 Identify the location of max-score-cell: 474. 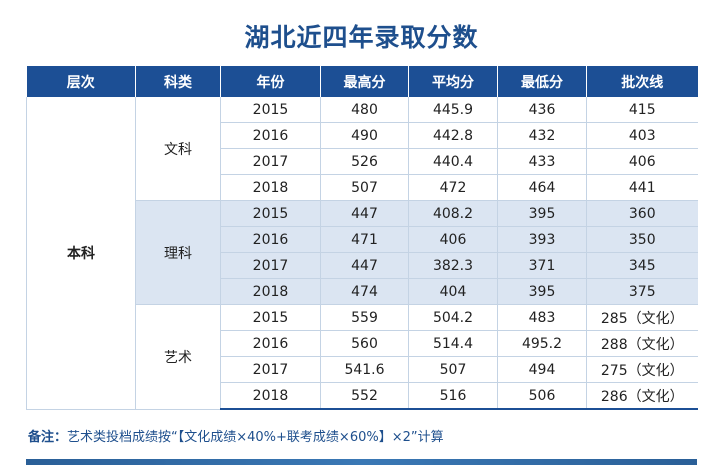
(364, 291).